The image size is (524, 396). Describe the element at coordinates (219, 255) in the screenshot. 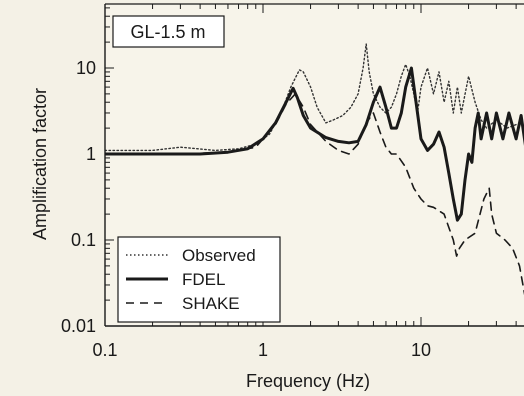

I see `legend-label-observed: Observed` at that location.